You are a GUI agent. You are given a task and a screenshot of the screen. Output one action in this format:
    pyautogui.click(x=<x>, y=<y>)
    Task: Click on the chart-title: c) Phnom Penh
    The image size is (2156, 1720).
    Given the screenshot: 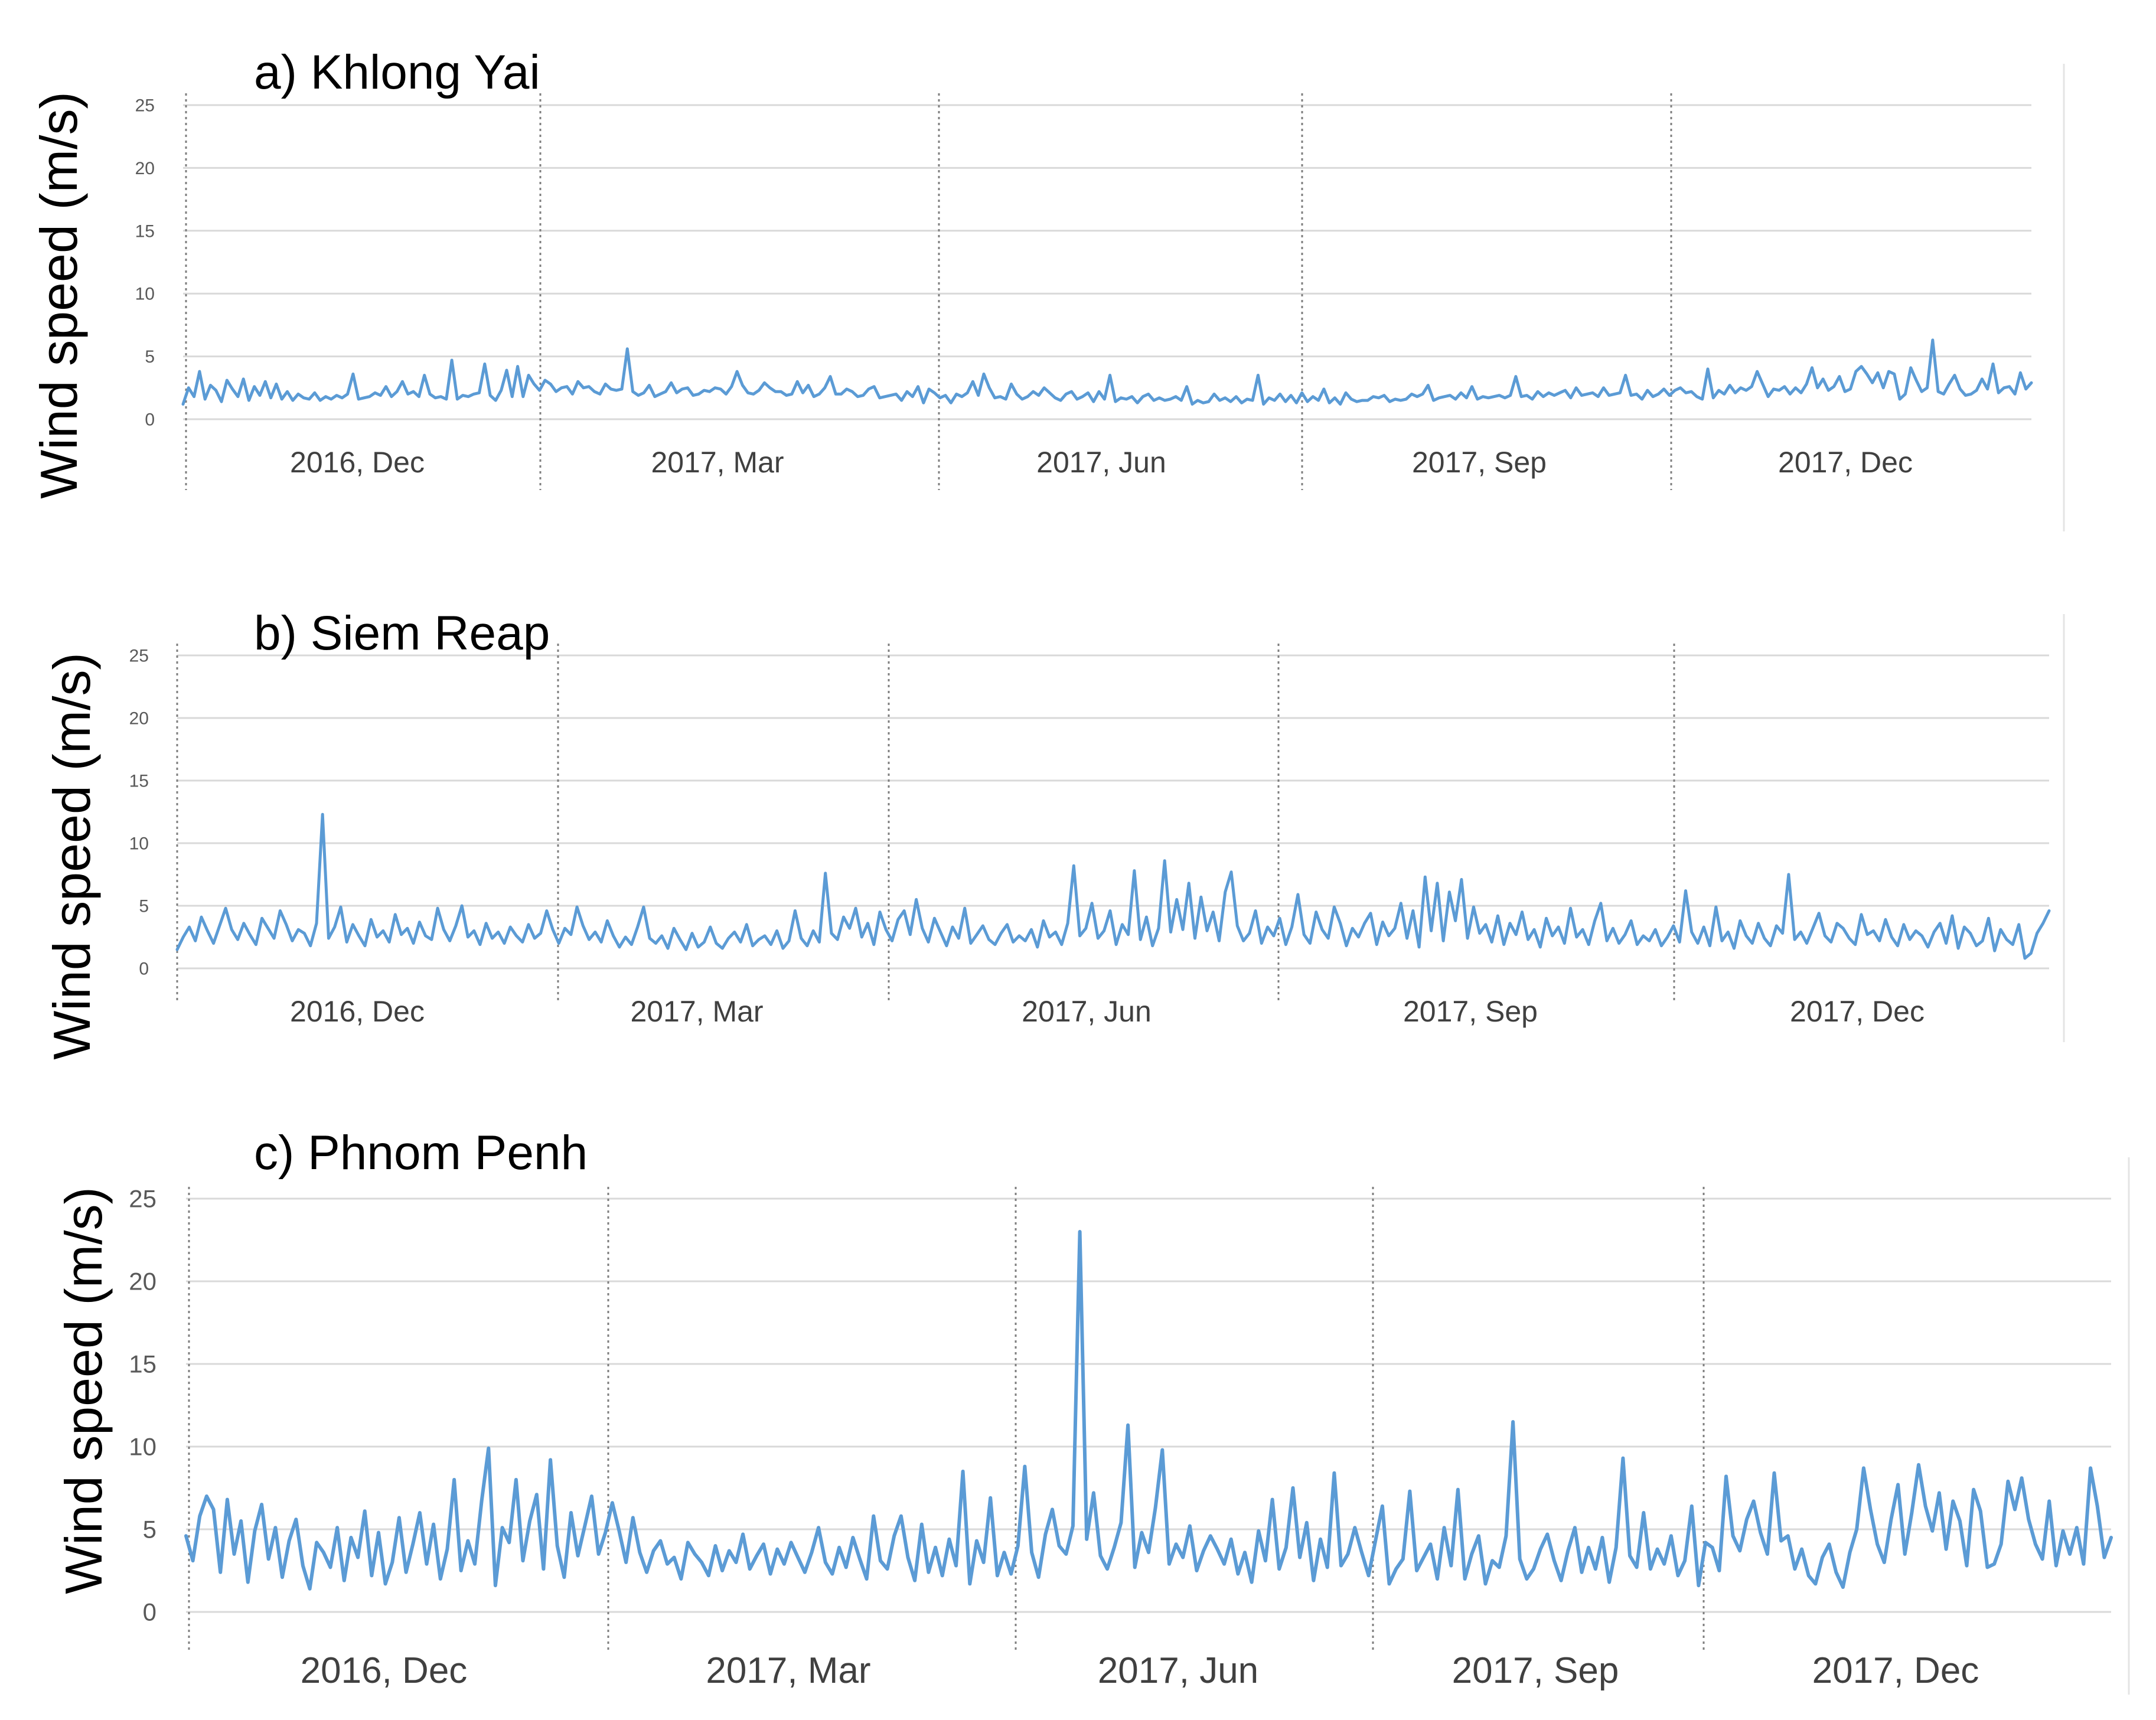 What is the action you would take?
    pyautogui.click(x=421, y=1153)
    